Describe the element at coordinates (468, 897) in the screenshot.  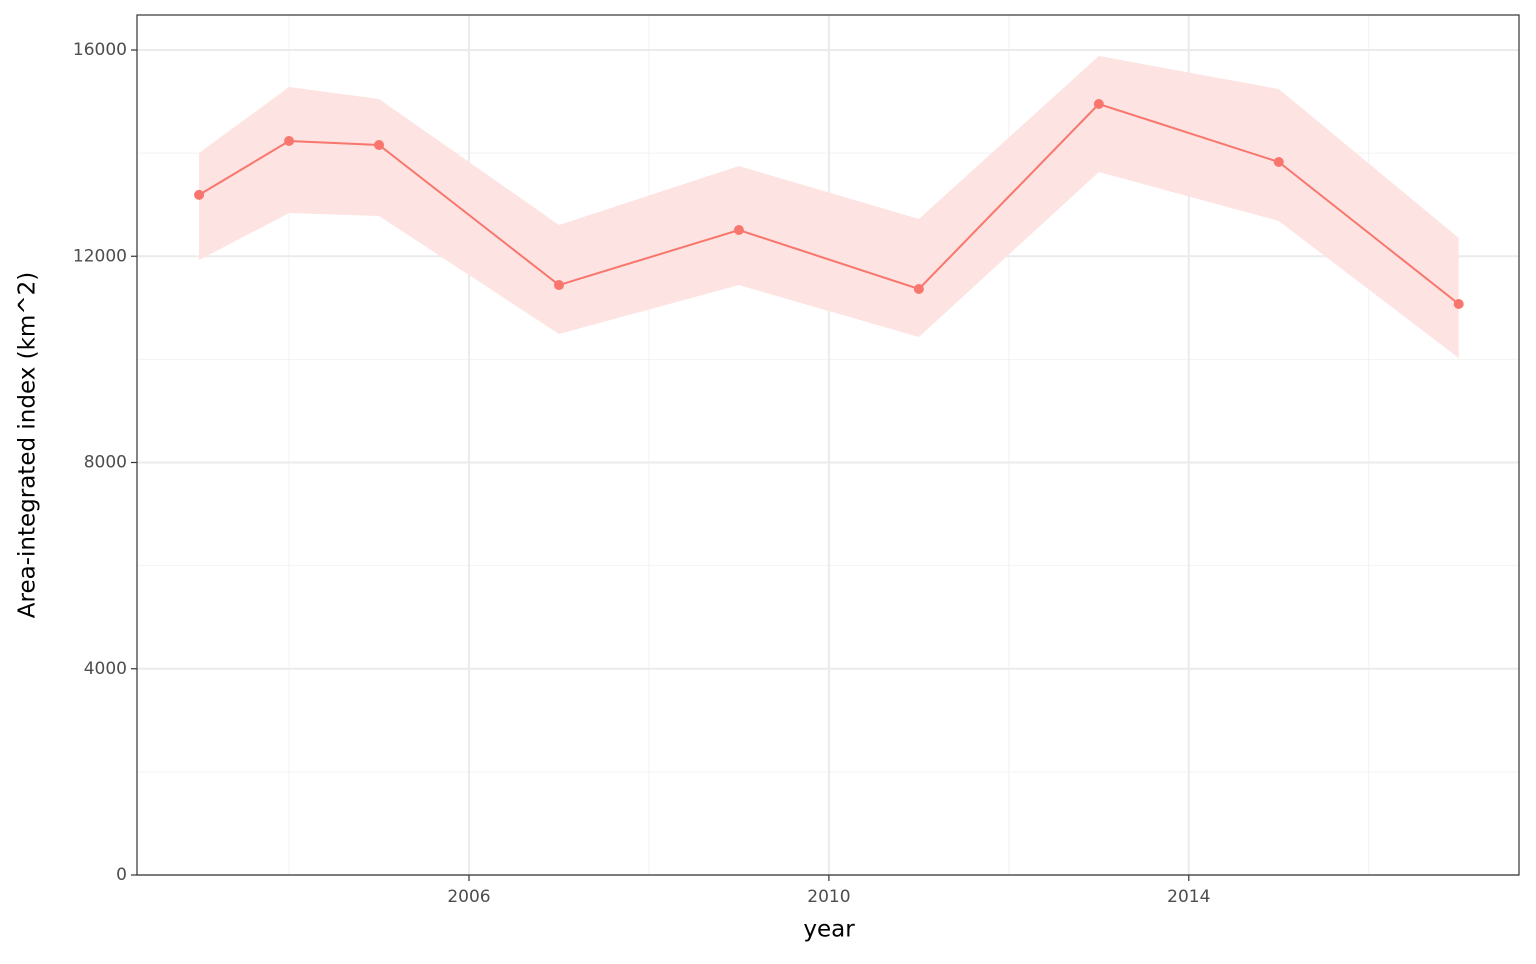
I see `x-tick-label: 2006` at that location.